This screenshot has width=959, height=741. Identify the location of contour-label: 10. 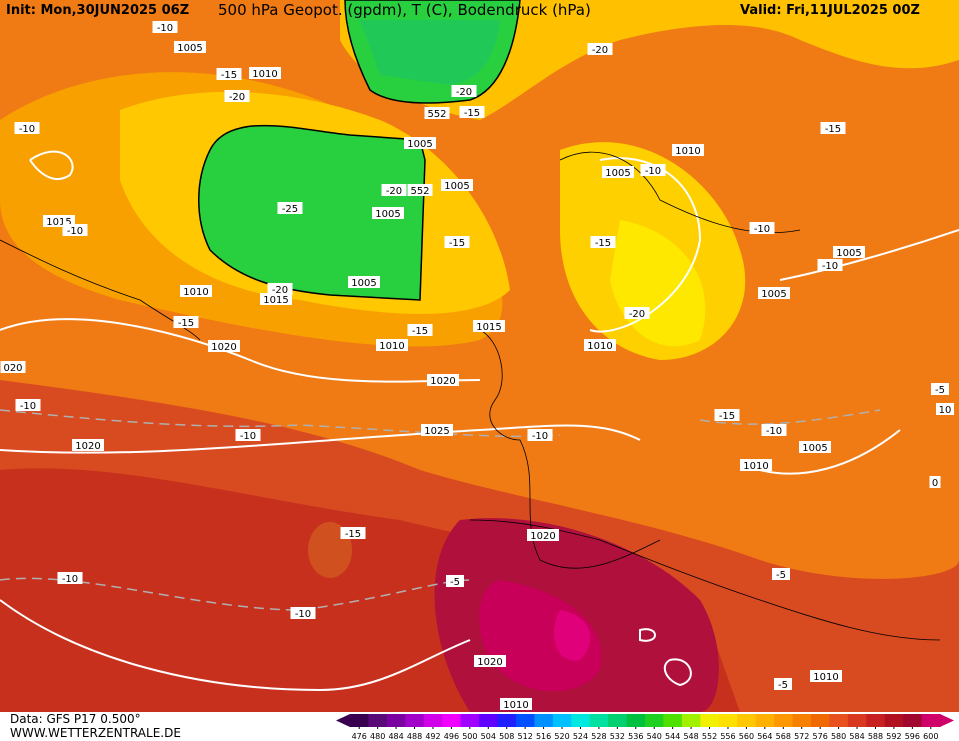
(945, 410).